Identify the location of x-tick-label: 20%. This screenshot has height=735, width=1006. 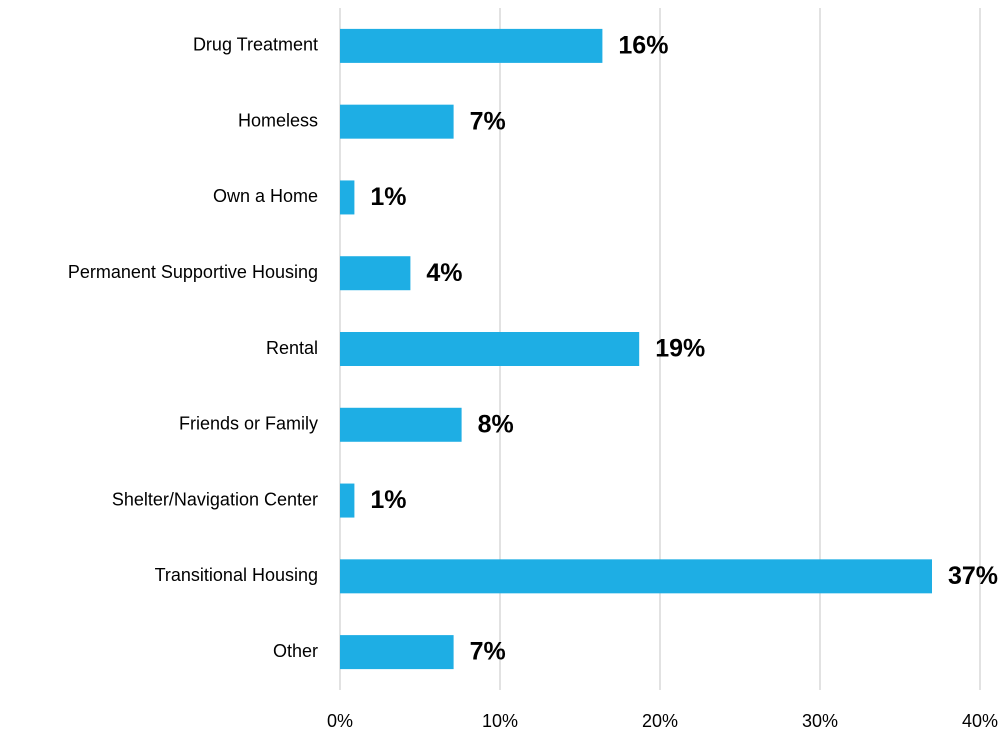
(660, 721).